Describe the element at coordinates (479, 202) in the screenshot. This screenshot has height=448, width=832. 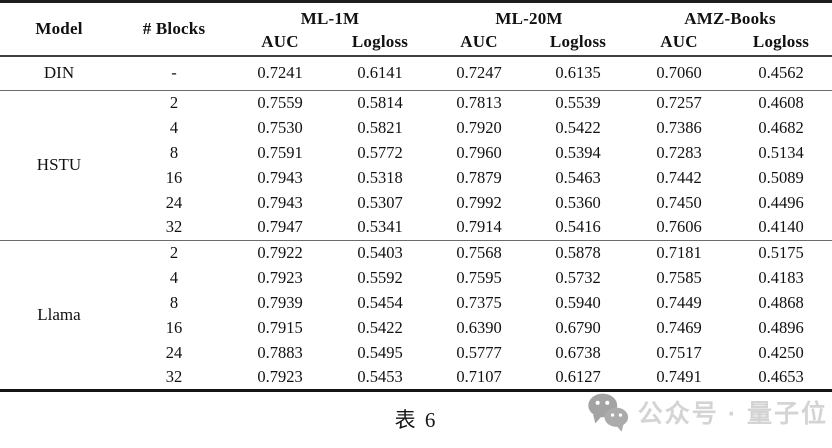
I see `metric-cell: 0.7992` at that location.